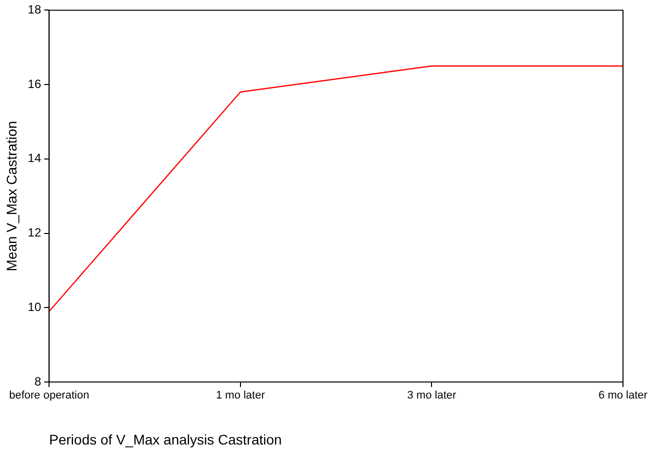 The height and width of the screenshot is (453, 653). What do you see at coordinates (35, 307) in the screenshot?
I see `y-tick-label: 10` at bounding box center [35, 307].